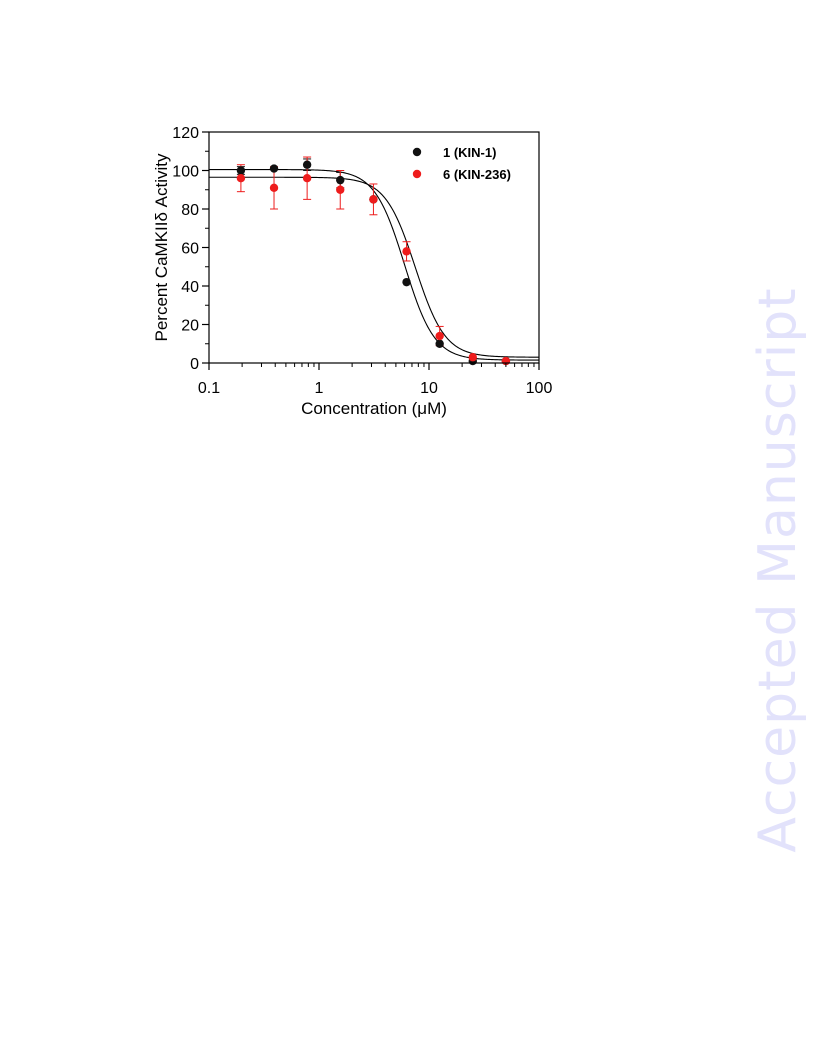 This screenshot has width=816, height=1056. What do you see at coordinates (461, 163) in the screenshot?
I see `legend: 1 (KIN-1) 6 (KIN-236)` at bounding box center [461, 163].